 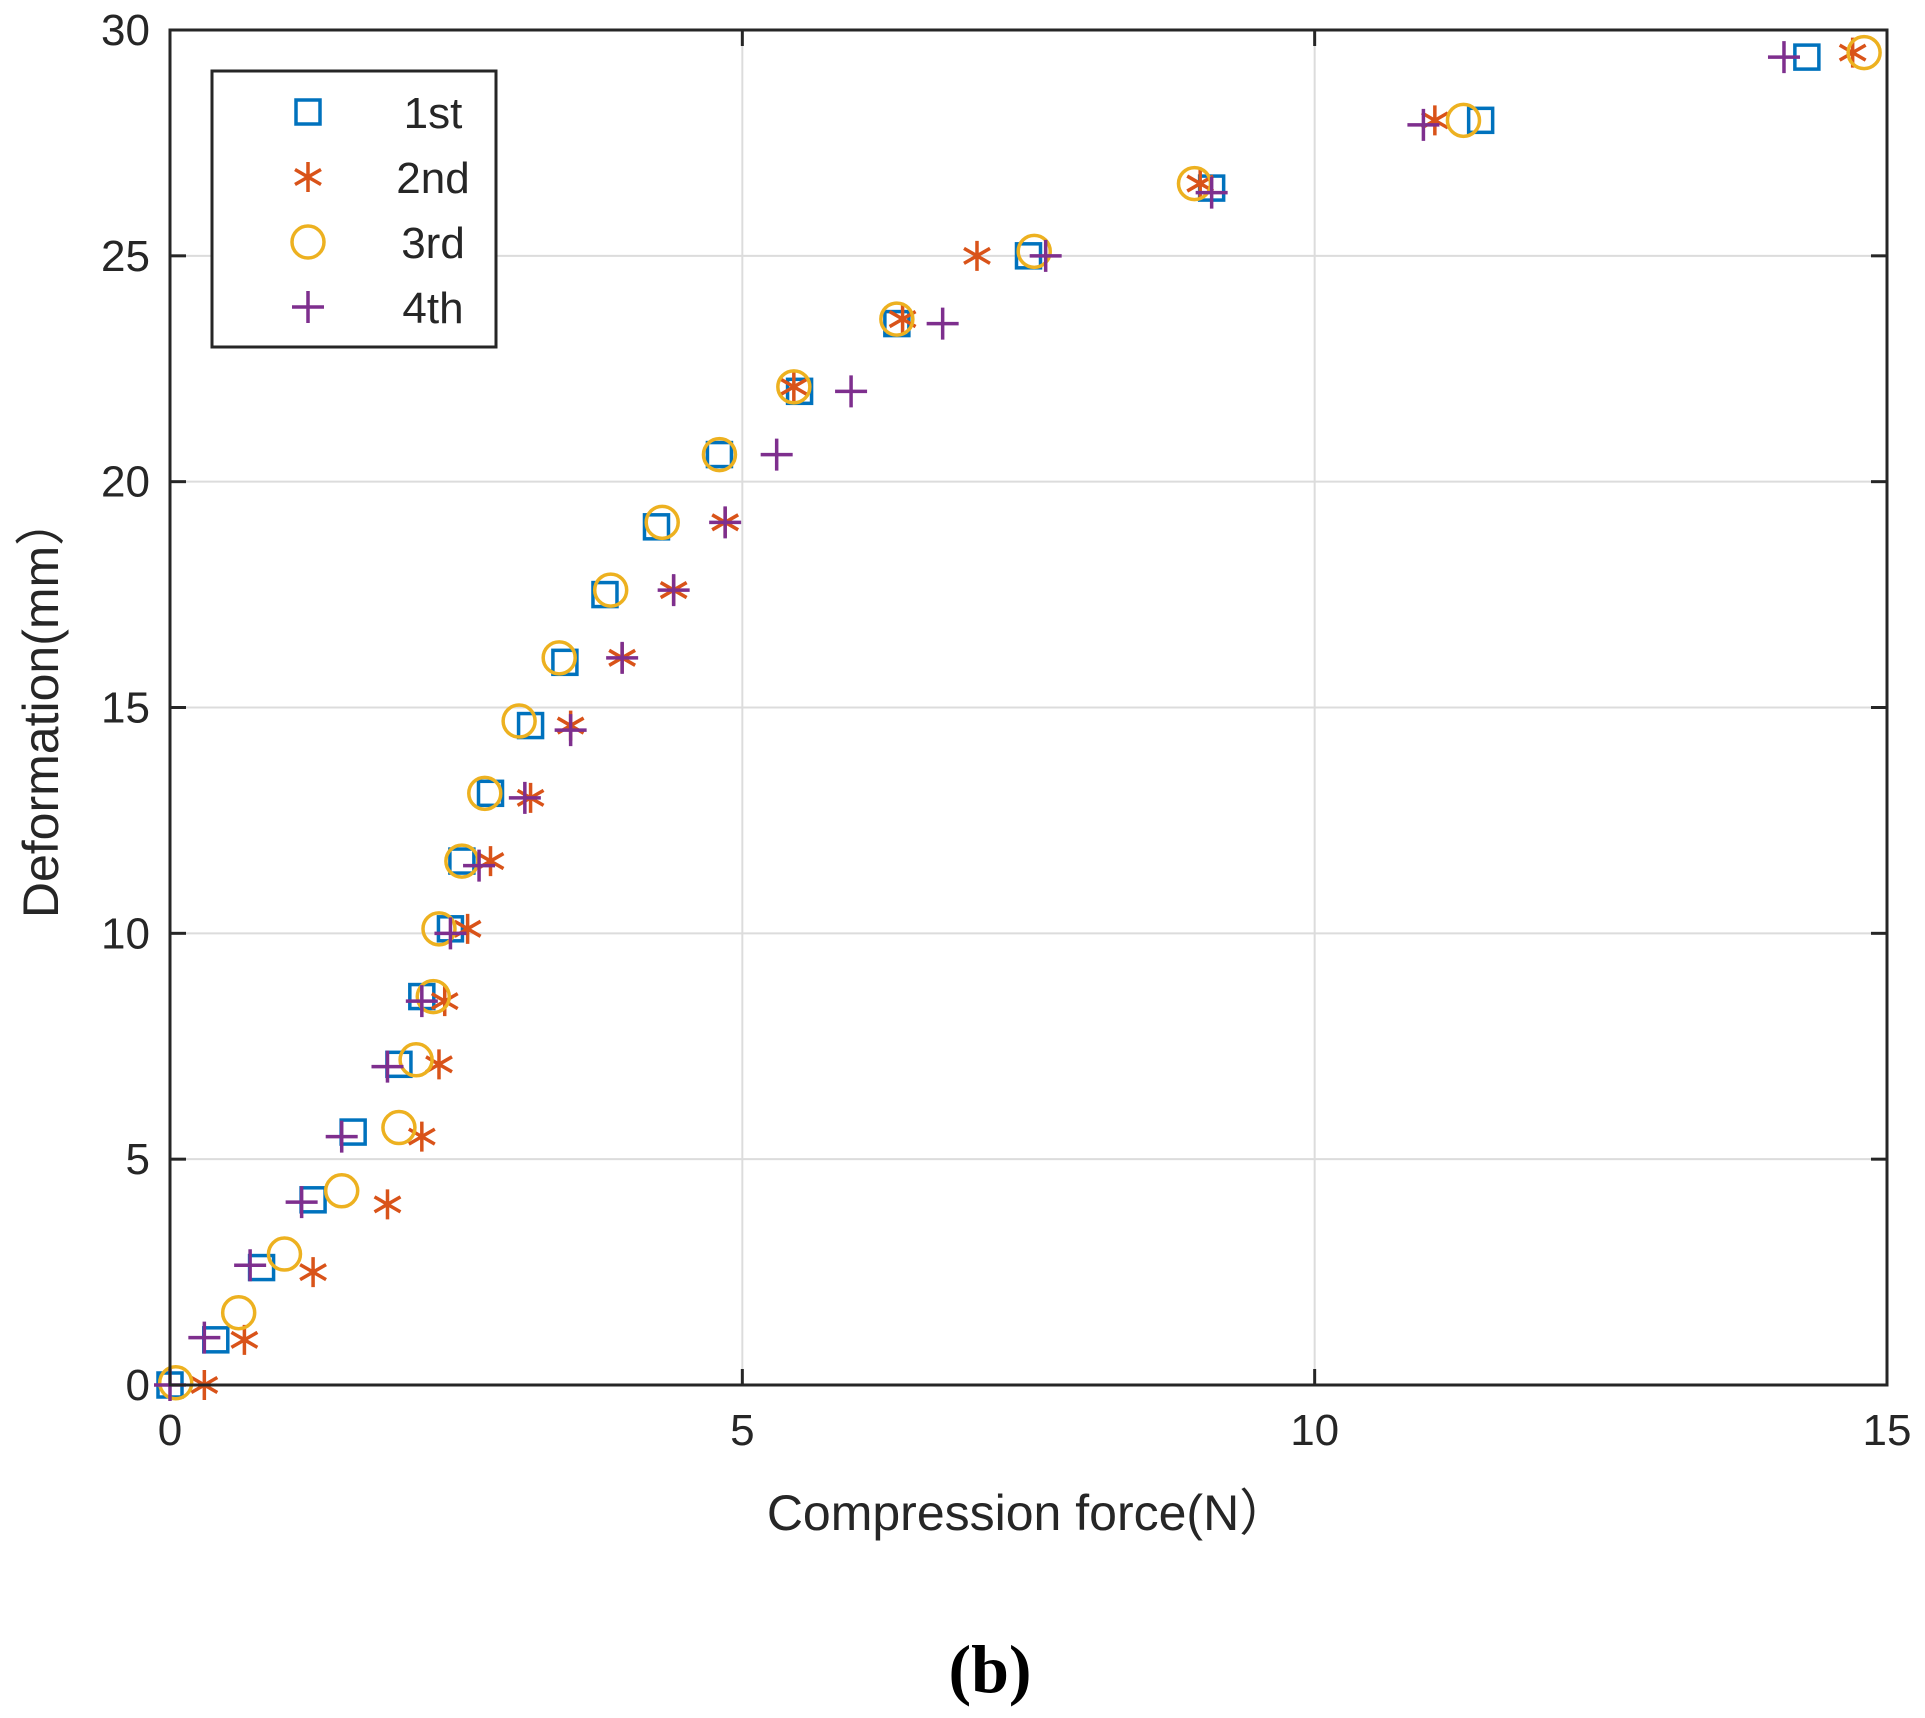 What do you see at coordinates (125, 933) in the screenshot?
I see `y-tick-label: 10` at bounding box center [125, 933].